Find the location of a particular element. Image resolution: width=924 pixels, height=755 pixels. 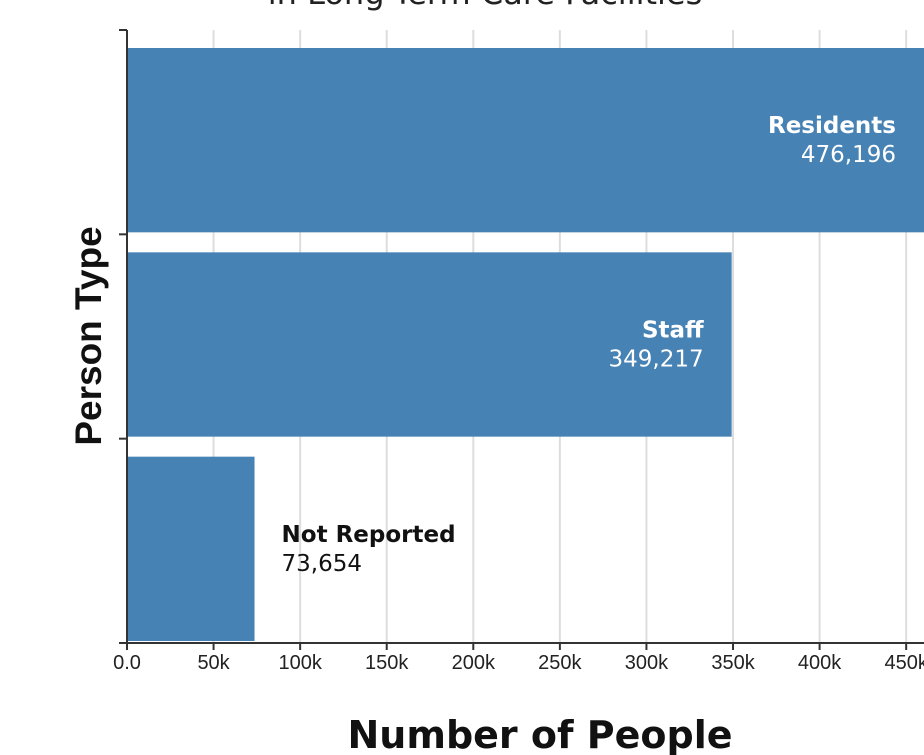

bar-value-label: 349,217 is located at coordinates (656, 360).